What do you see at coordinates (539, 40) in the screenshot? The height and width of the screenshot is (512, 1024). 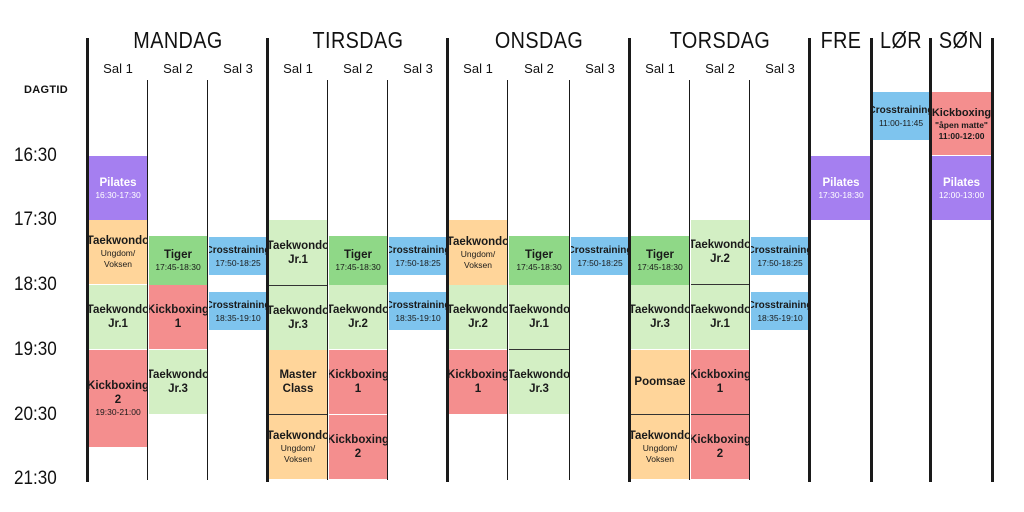 I see `day-header-wednesday: ONSDAG` at bounding box center [539, 40].